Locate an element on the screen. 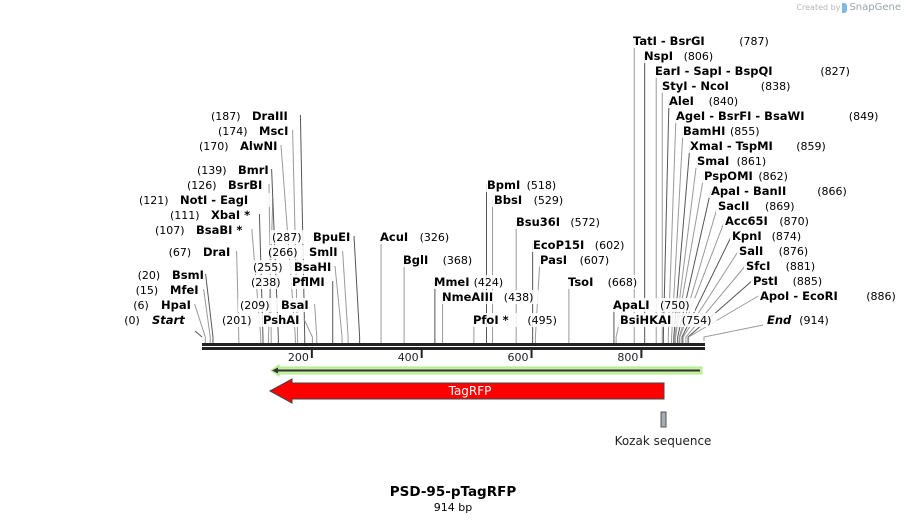 This screenshot has height=523, width=906. site-xmai-tspmi: XmaI - TspMI (859) is located at coordinates (760, 146).